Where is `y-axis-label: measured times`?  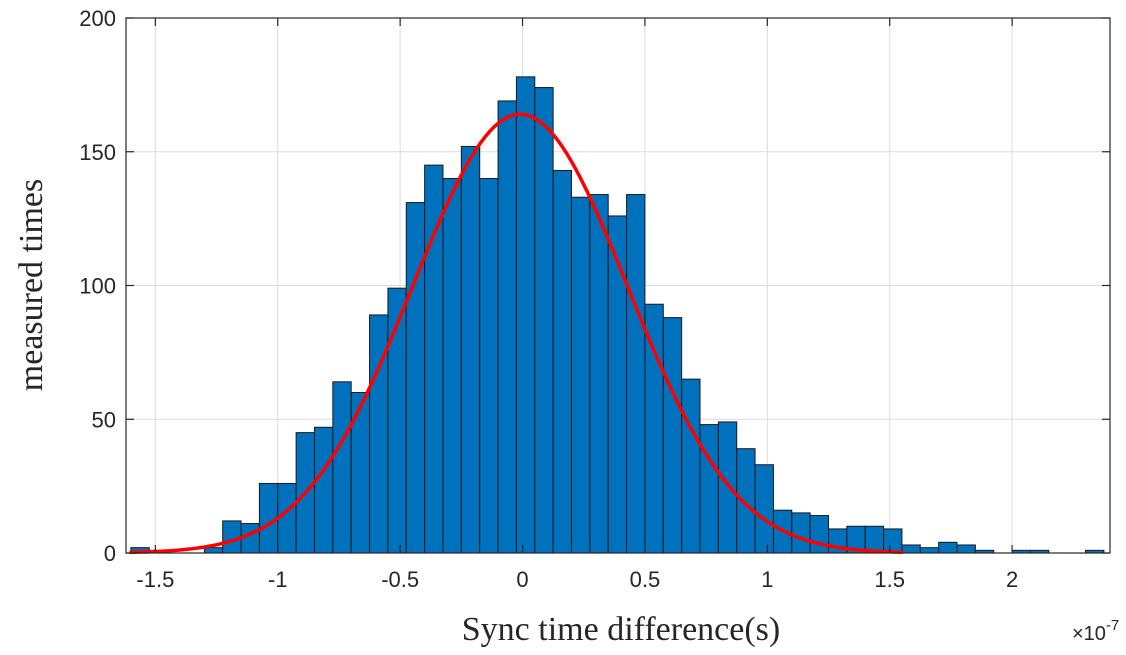
y-axis-label: measured times is located at coordinates (31, 285).